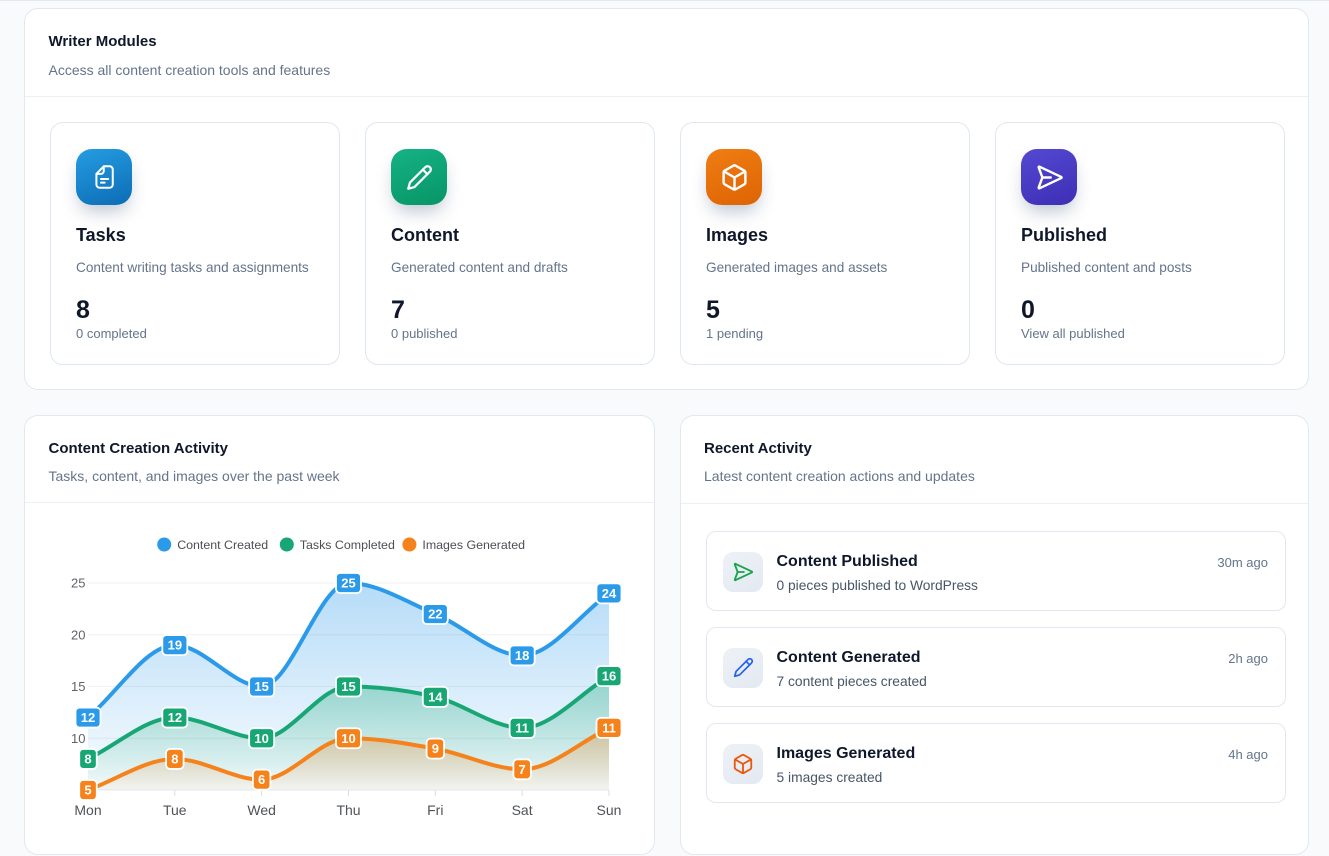 The image size is (1329, 856). What do you see at coordinates (175, 810) in the screenshot?
I see `svg-text: Tue` at bounding box center [175, 810].